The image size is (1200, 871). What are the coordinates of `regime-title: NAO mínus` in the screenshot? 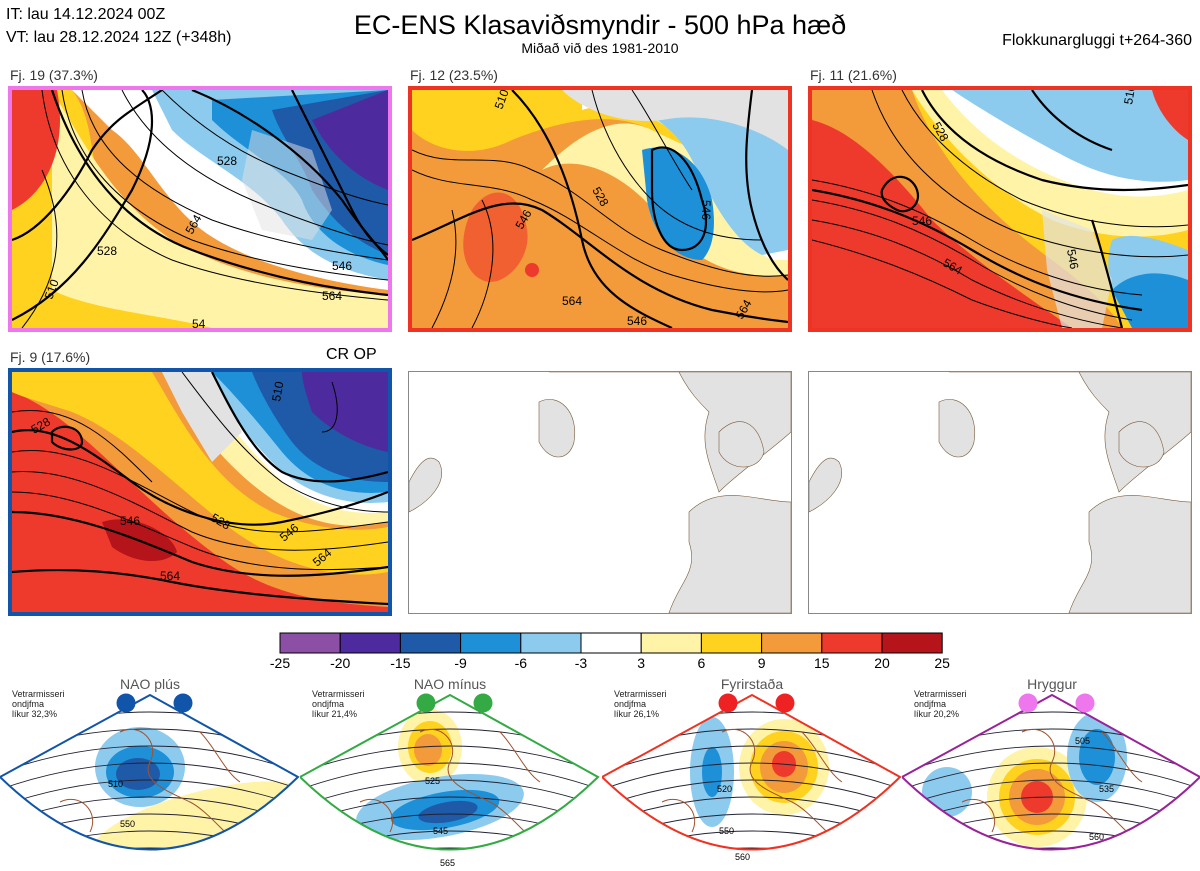 It's located at (450, 684).